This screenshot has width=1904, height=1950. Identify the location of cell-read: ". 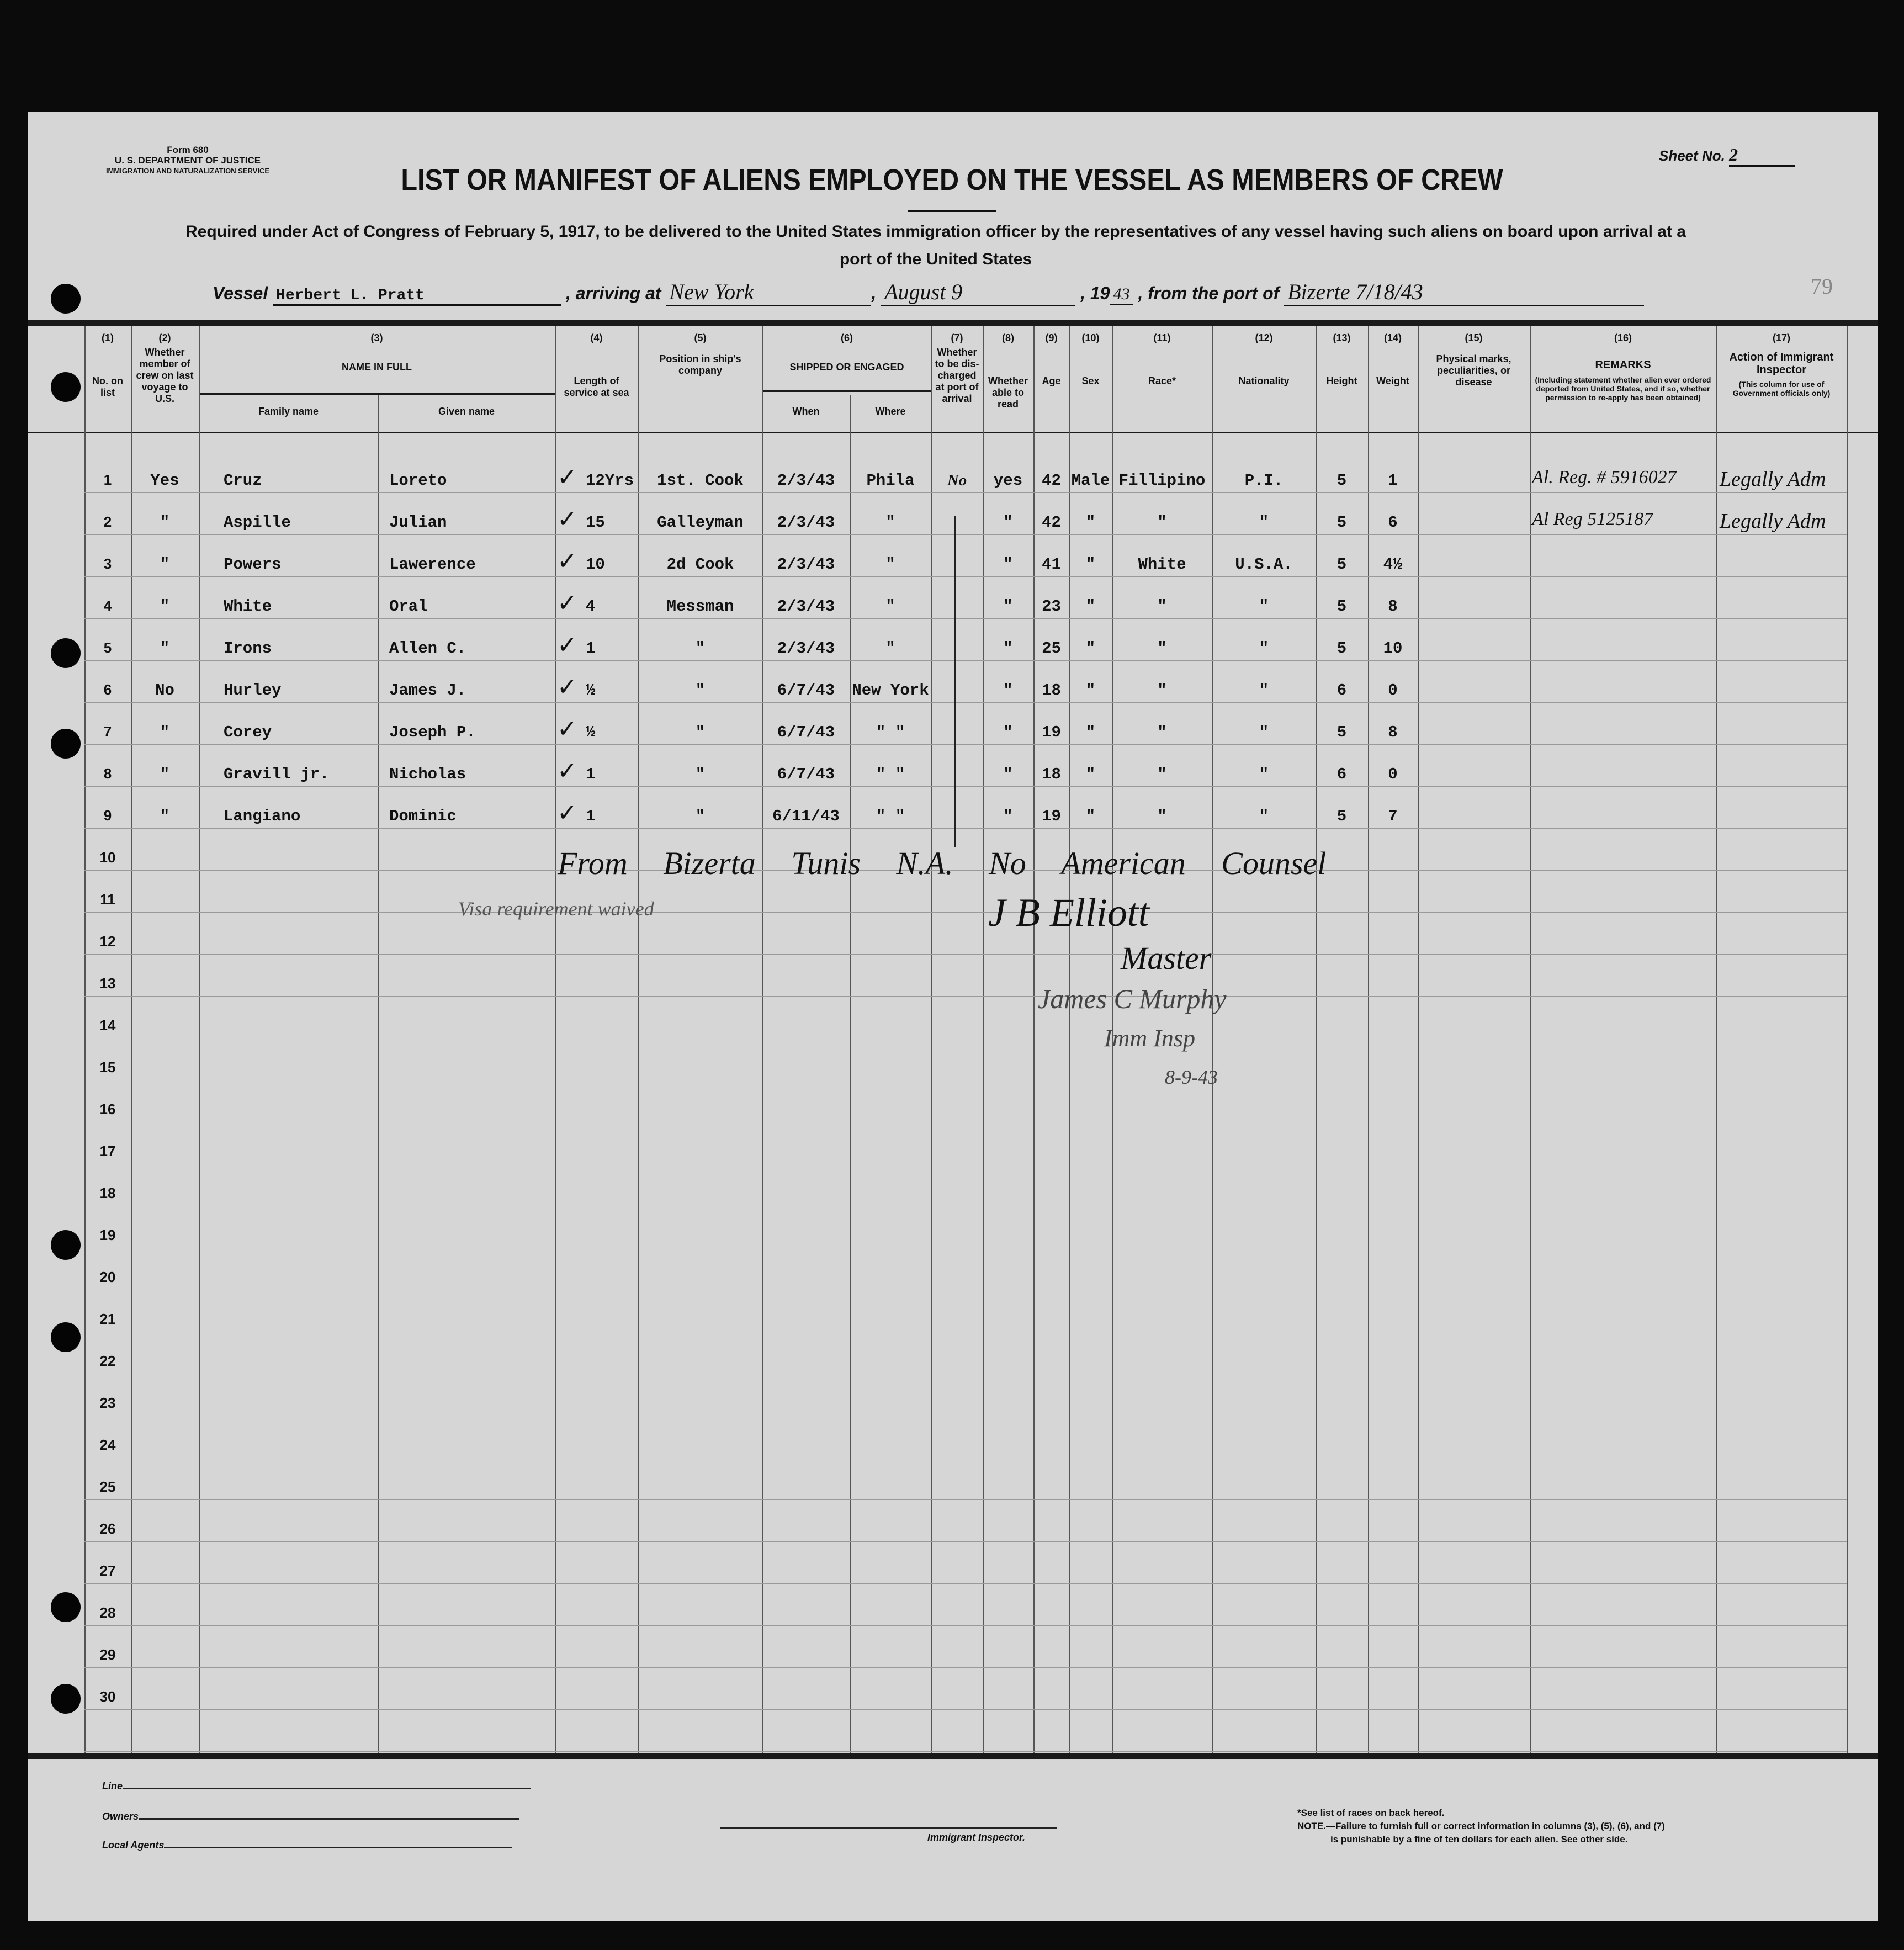
(1008, 691).